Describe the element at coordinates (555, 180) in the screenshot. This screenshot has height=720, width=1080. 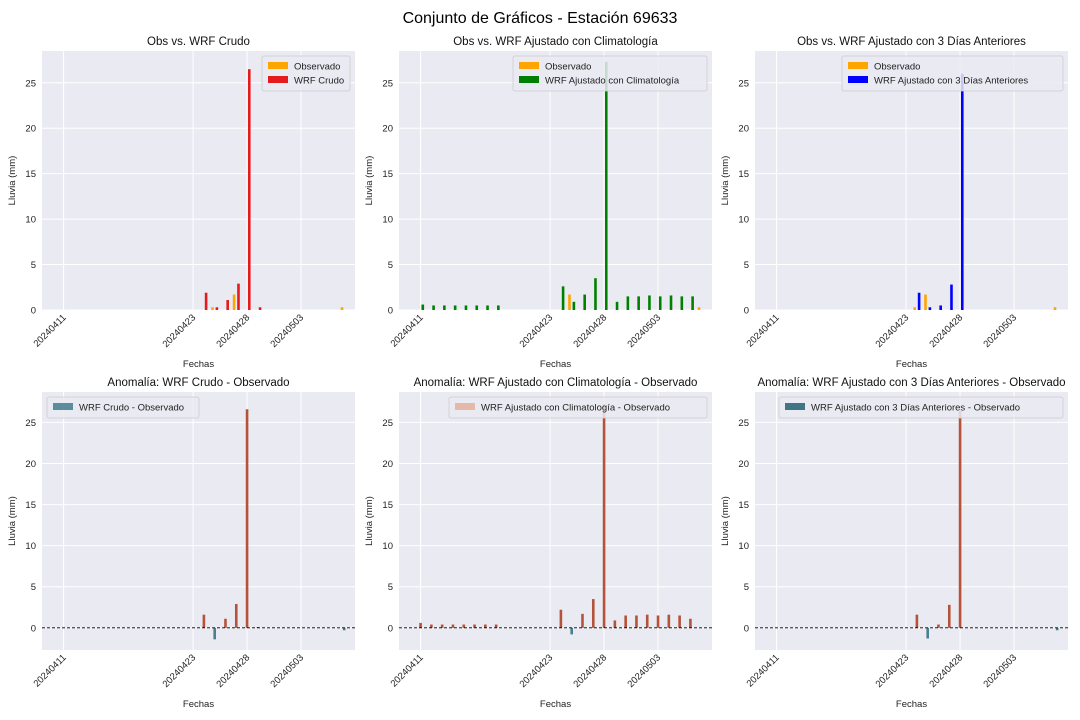
I see `p2-plot-area` at that location.